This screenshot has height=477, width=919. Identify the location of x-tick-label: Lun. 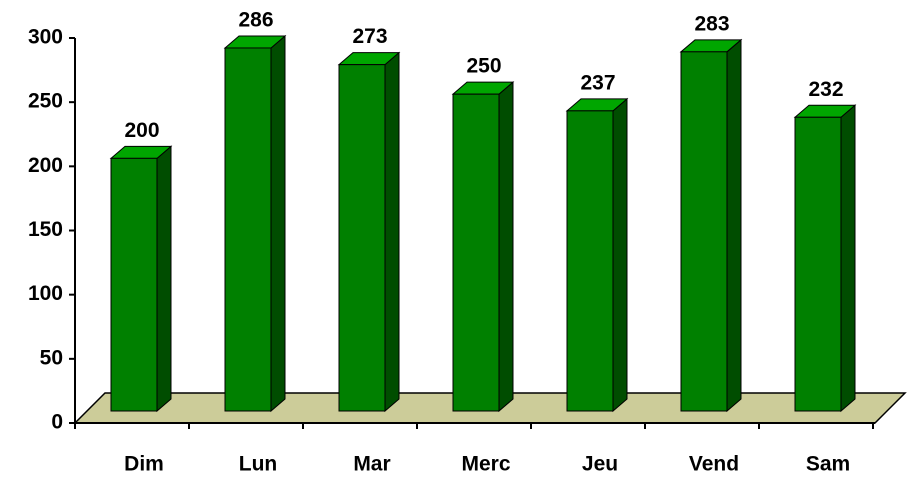
(258, 464).